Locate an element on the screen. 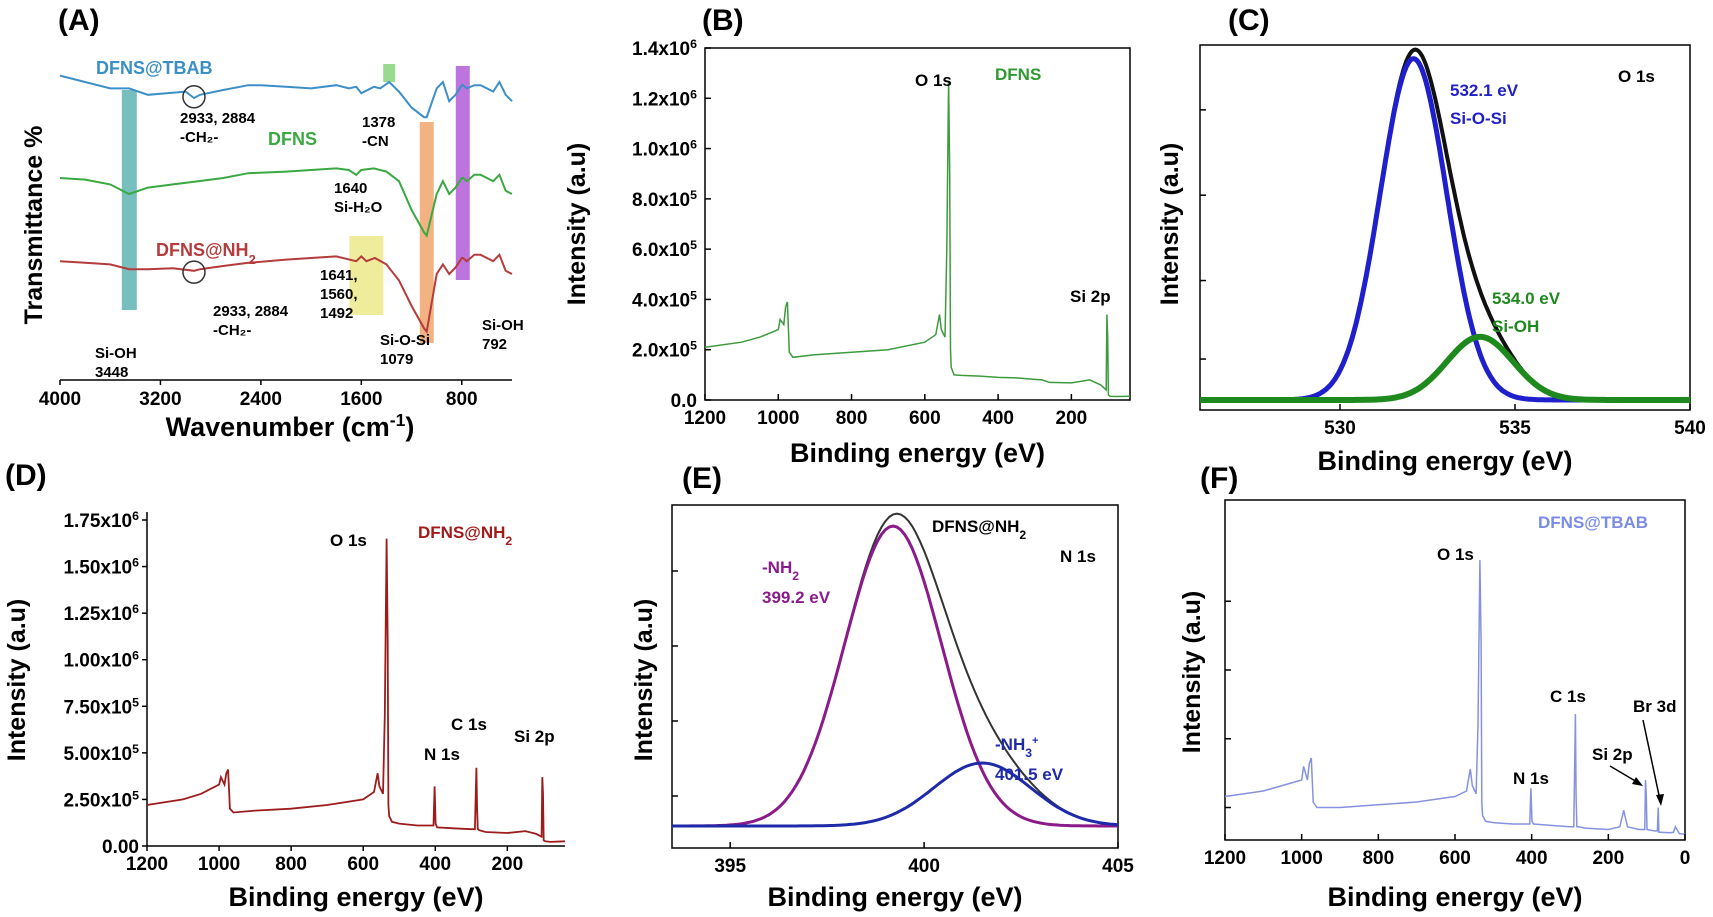 This screenshot has height=917, width=1713. d-y-tick-label-part: 1.50x10 is located at coordinates (97, 568).